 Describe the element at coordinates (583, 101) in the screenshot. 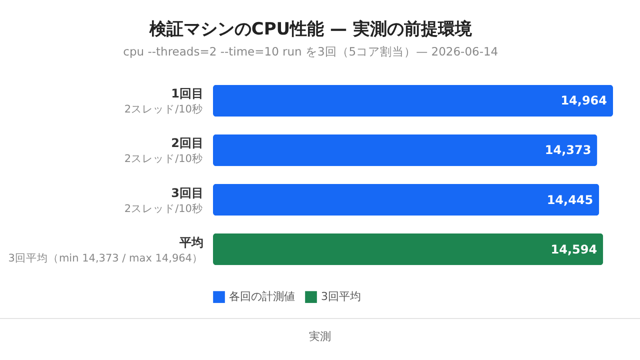

I see `data-label: 14,964` at that location.